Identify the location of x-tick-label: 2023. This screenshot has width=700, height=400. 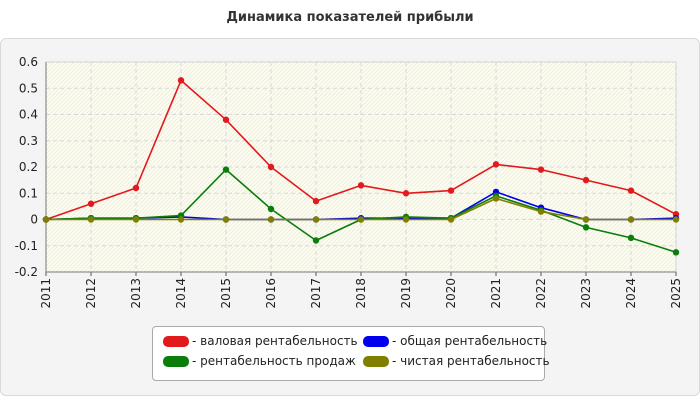
(586, 293).